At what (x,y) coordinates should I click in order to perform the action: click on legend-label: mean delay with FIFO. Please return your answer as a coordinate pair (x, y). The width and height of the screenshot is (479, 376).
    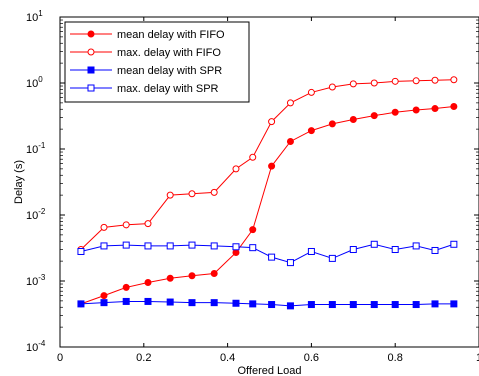
    Looking at the image, I should click on (171, 35).